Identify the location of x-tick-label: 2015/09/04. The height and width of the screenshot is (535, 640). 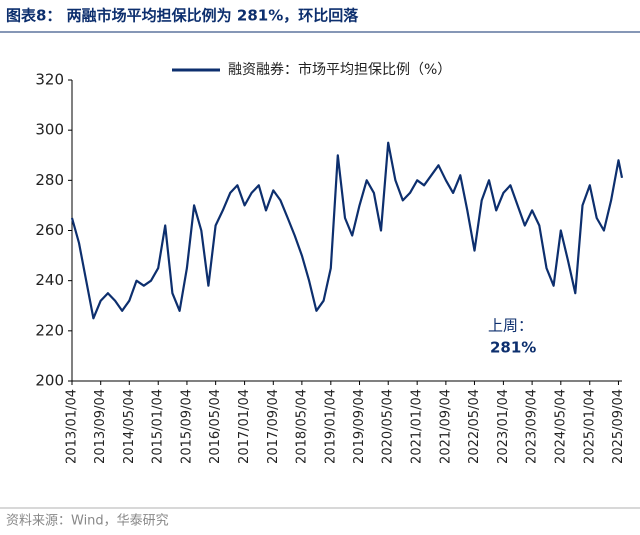
(186, 426).